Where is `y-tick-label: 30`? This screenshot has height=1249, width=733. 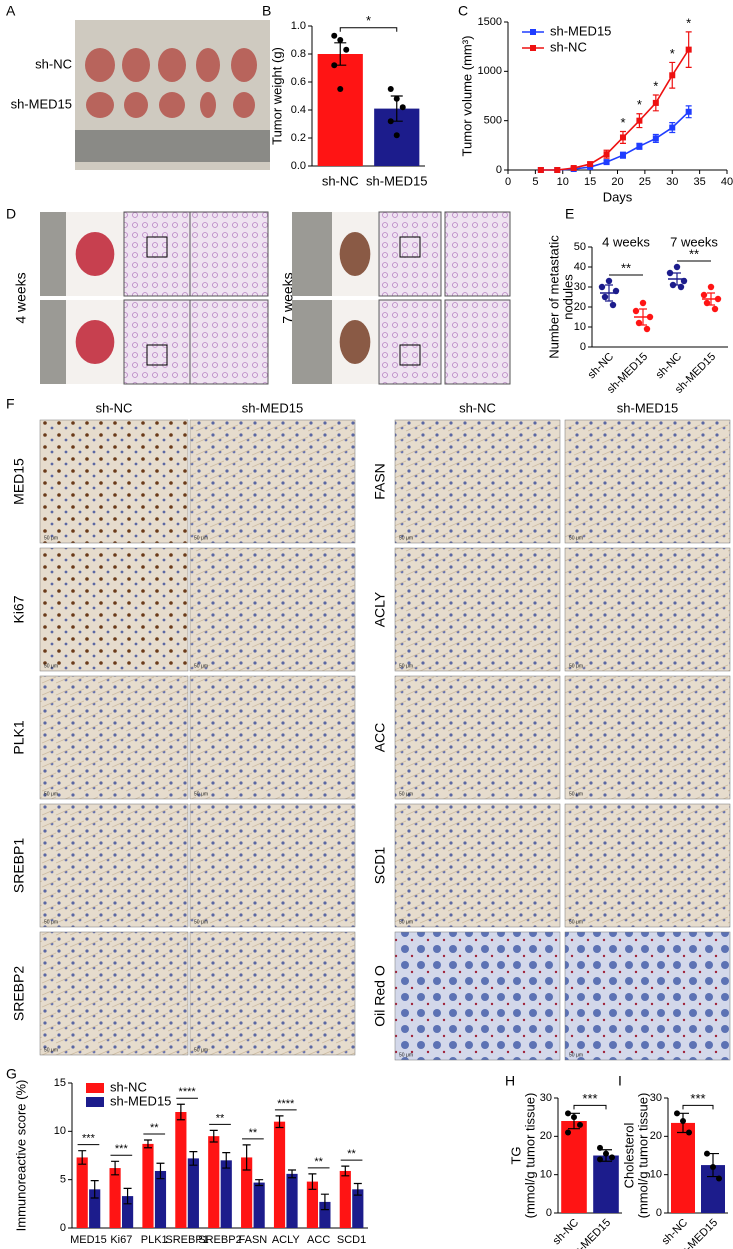 y-tick-label: 30 is located at coordinates (656, 1098).